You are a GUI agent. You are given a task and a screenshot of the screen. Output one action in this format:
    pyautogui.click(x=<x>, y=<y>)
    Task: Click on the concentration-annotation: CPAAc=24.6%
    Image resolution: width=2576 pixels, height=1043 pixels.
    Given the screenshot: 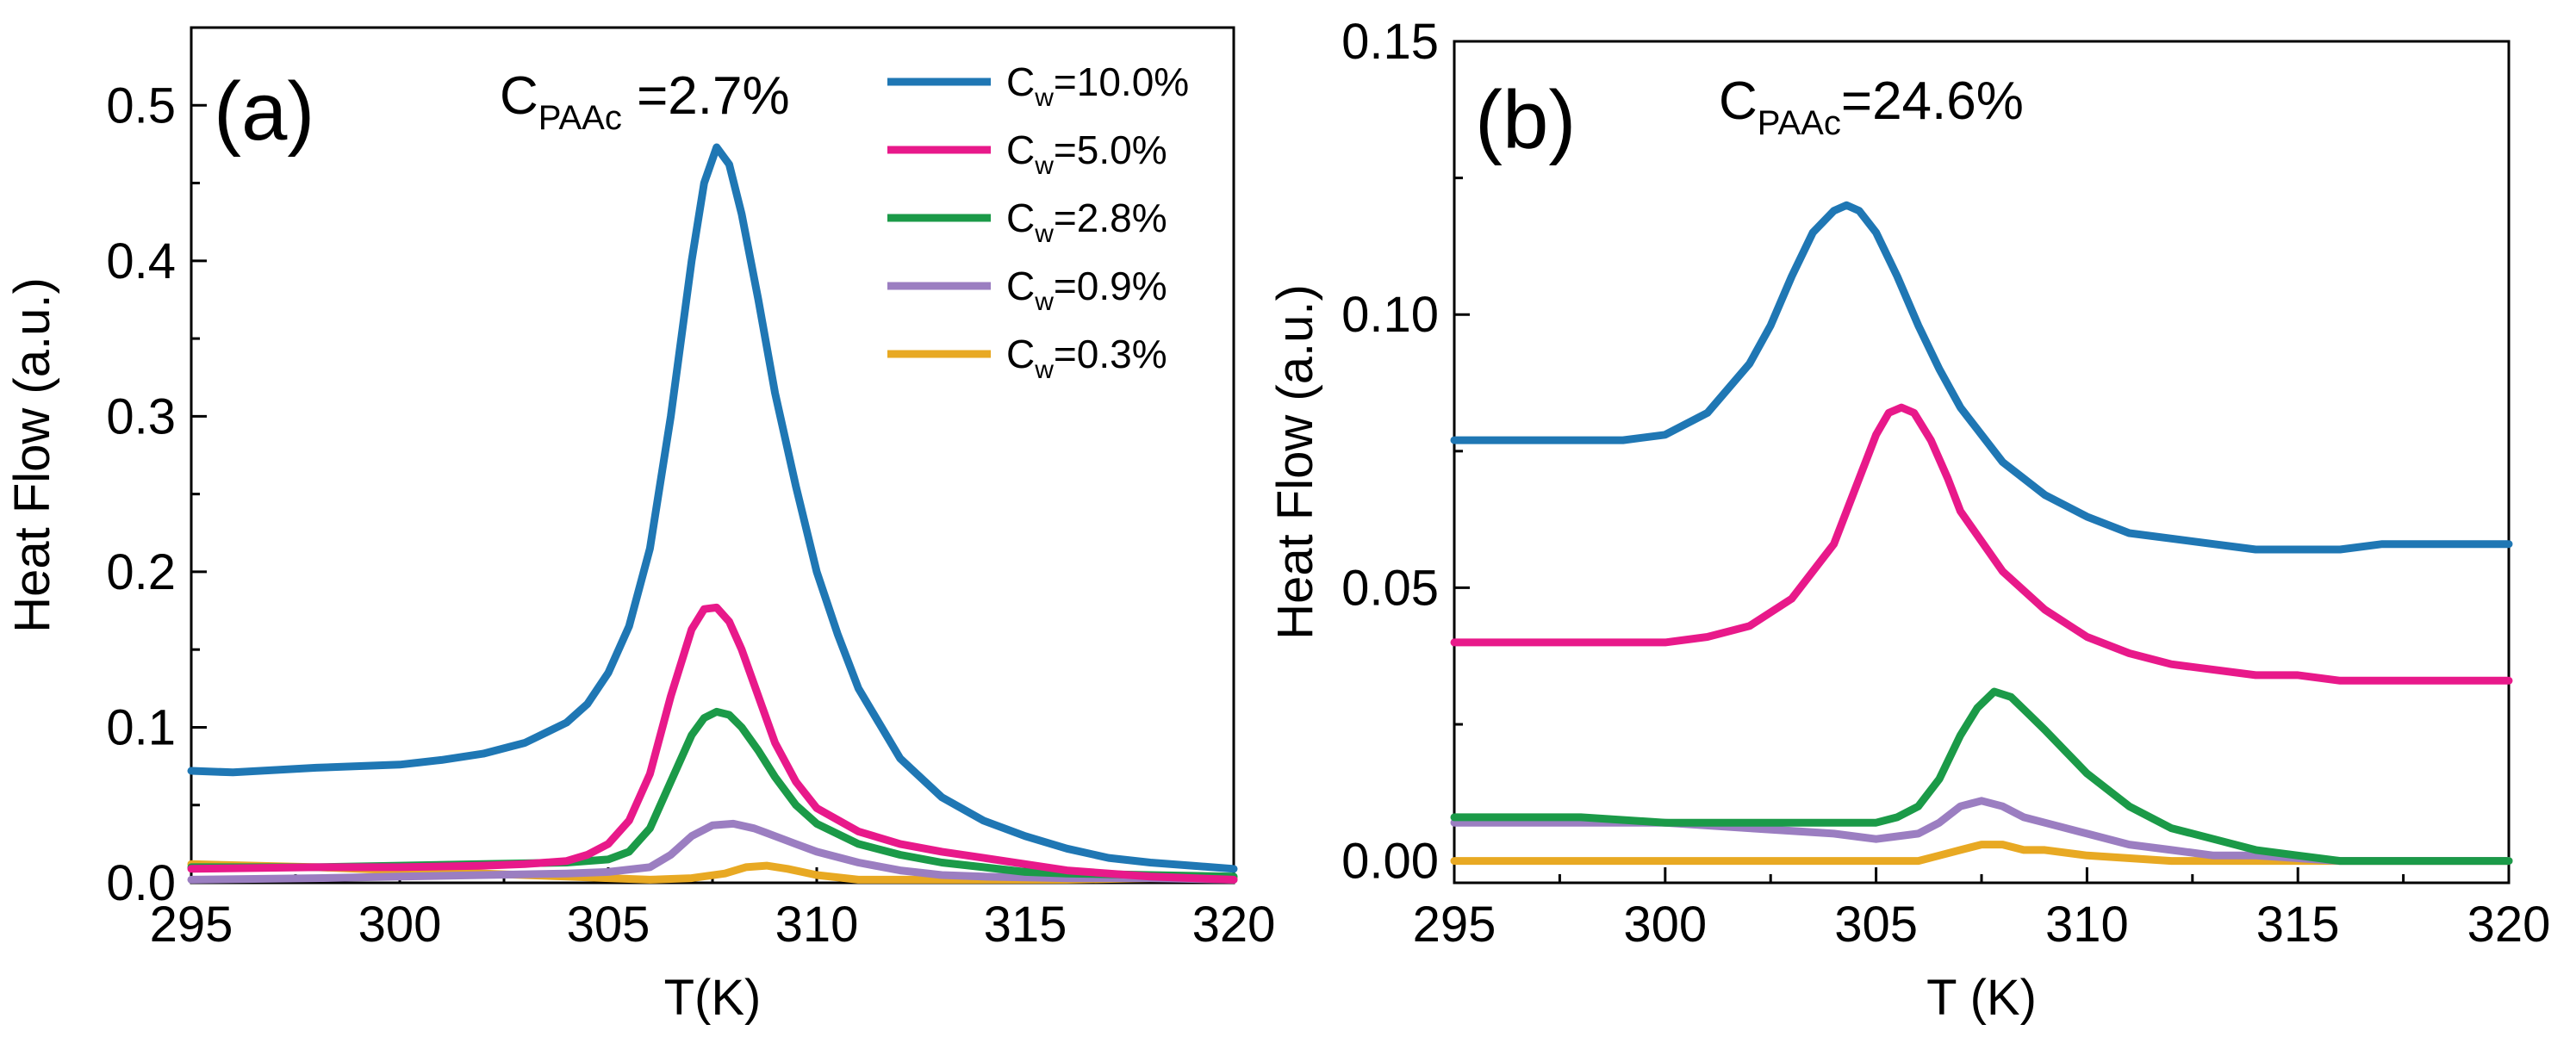 What is the action you would take?
    pyautogui.click(x=1872, y=106)
    